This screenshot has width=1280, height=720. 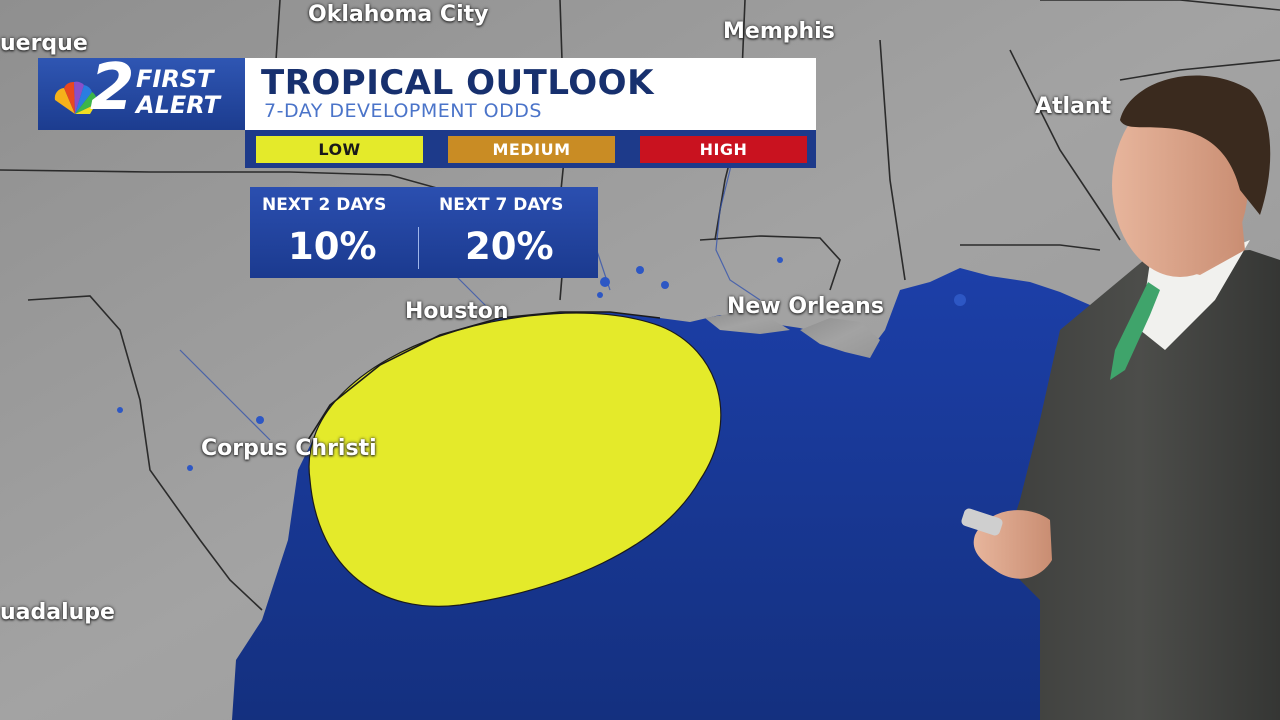 What do you see at coordinates (1135, 331) in the screenshot?
I see `tie` at bounding box center [1135, 331].